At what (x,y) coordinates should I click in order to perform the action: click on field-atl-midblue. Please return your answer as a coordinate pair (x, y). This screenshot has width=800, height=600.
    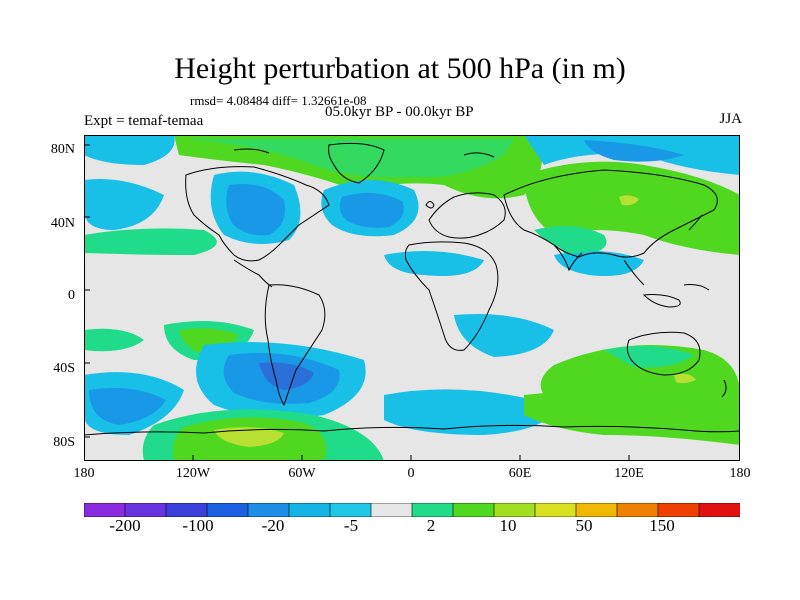
    Looking at the image, I should click on (371, 210).